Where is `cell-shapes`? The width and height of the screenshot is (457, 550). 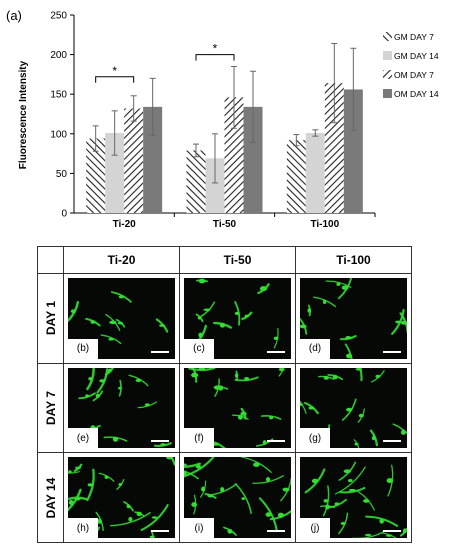 cell-shapes is located at coordinates (120, 407).